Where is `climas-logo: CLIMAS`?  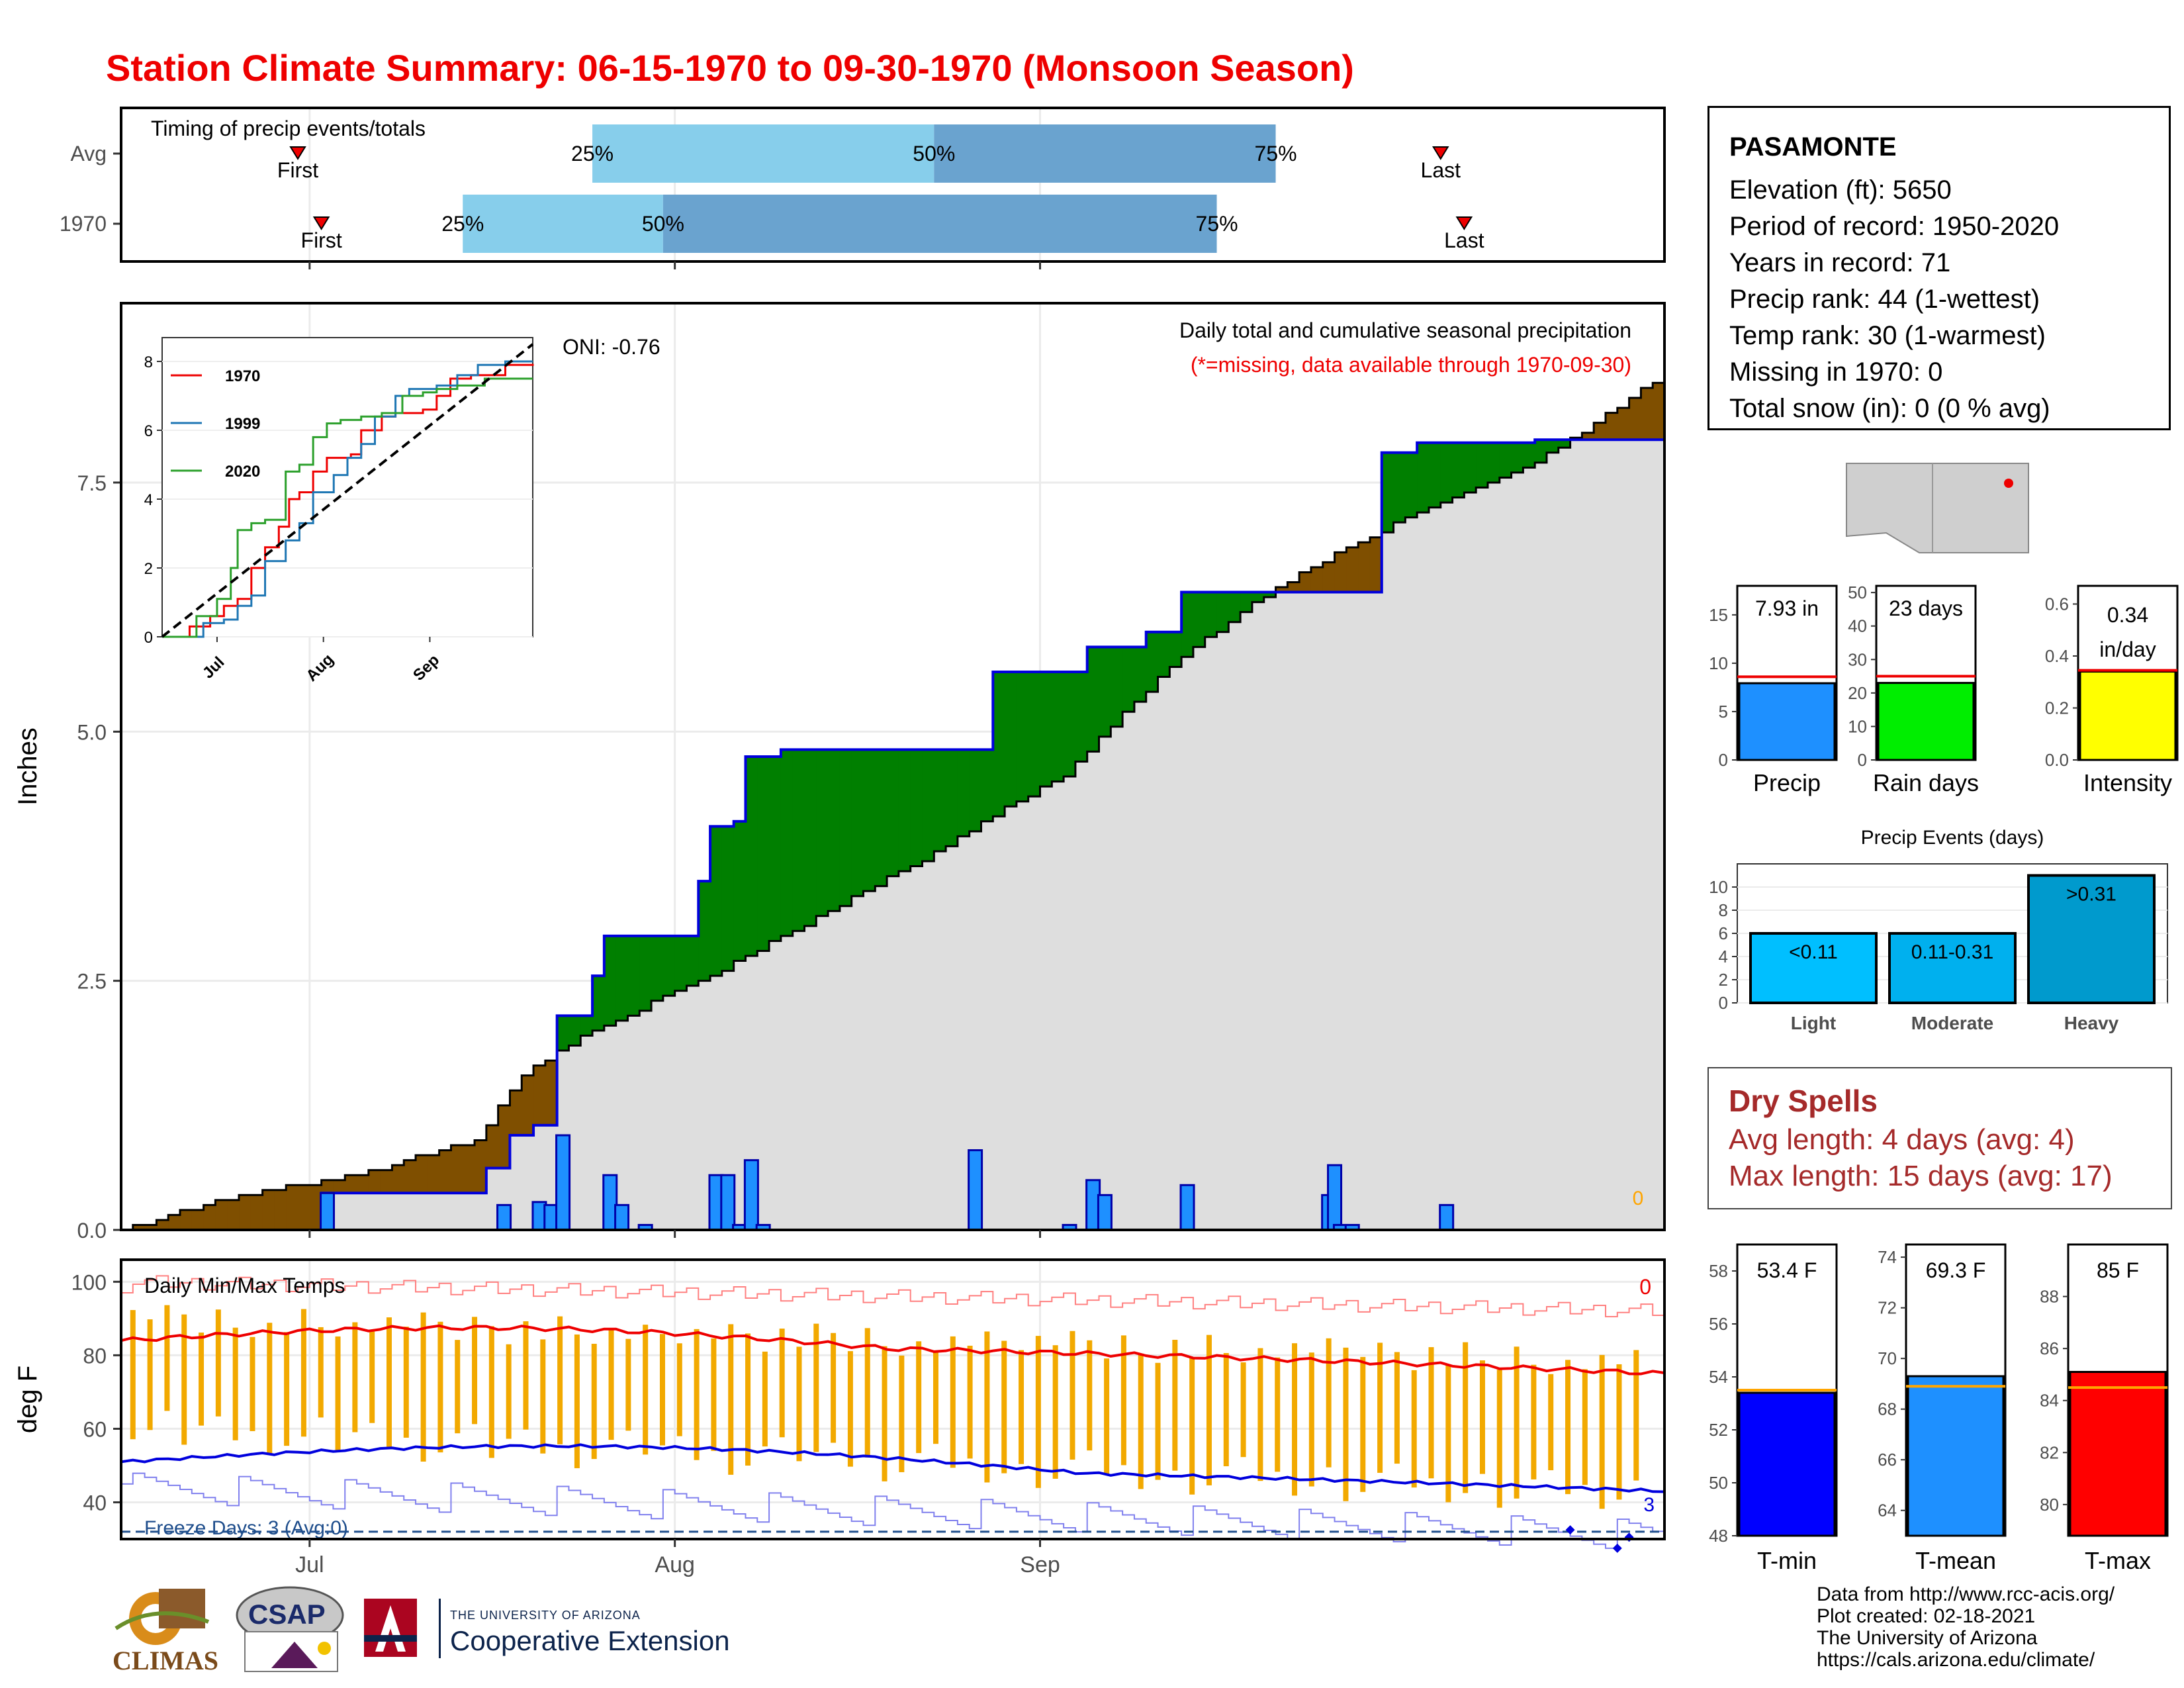
climas-logo: CLIMAS is located at coordinates (164, 1628).